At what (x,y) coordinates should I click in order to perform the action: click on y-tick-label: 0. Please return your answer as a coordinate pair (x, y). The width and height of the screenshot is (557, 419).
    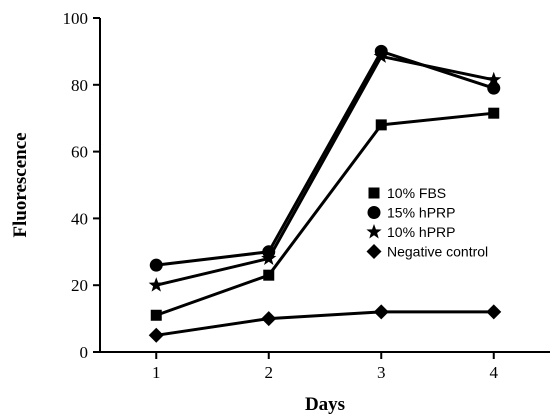
    Looking at the image, I should click on (84, 352).